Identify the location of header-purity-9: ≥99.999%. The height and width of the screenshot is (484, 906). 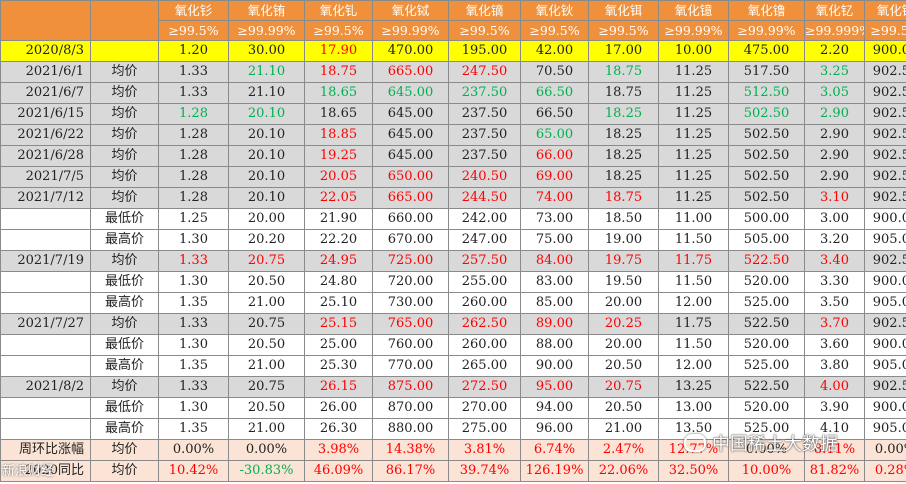
(834, 30).